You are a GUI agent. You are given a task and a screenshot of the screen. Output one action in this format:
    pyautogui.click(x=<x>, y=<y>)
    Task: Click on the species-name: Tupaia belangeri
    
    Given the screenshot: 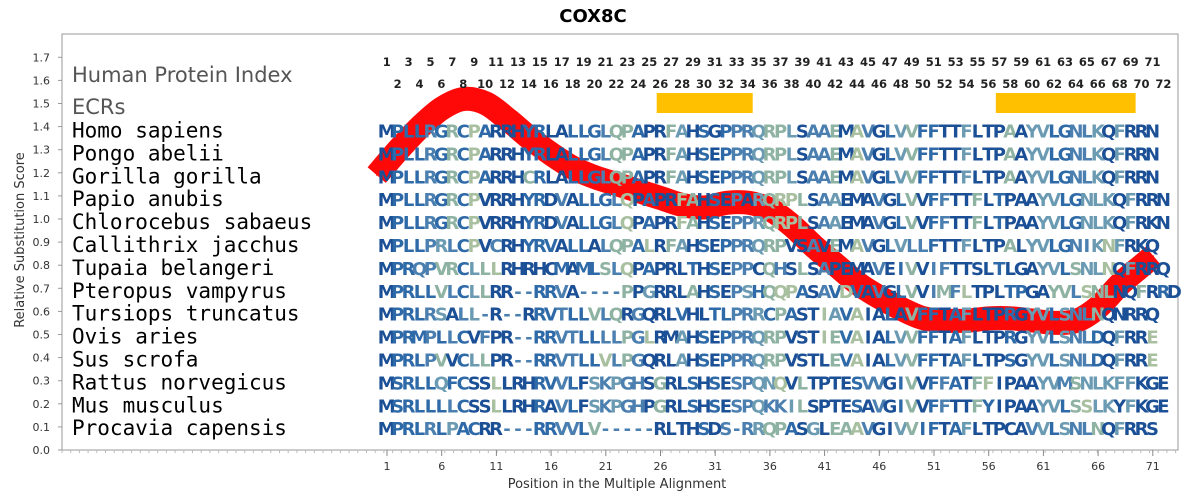 What is the action you would take?
    pyautogui.click(x=173, y=268)
    